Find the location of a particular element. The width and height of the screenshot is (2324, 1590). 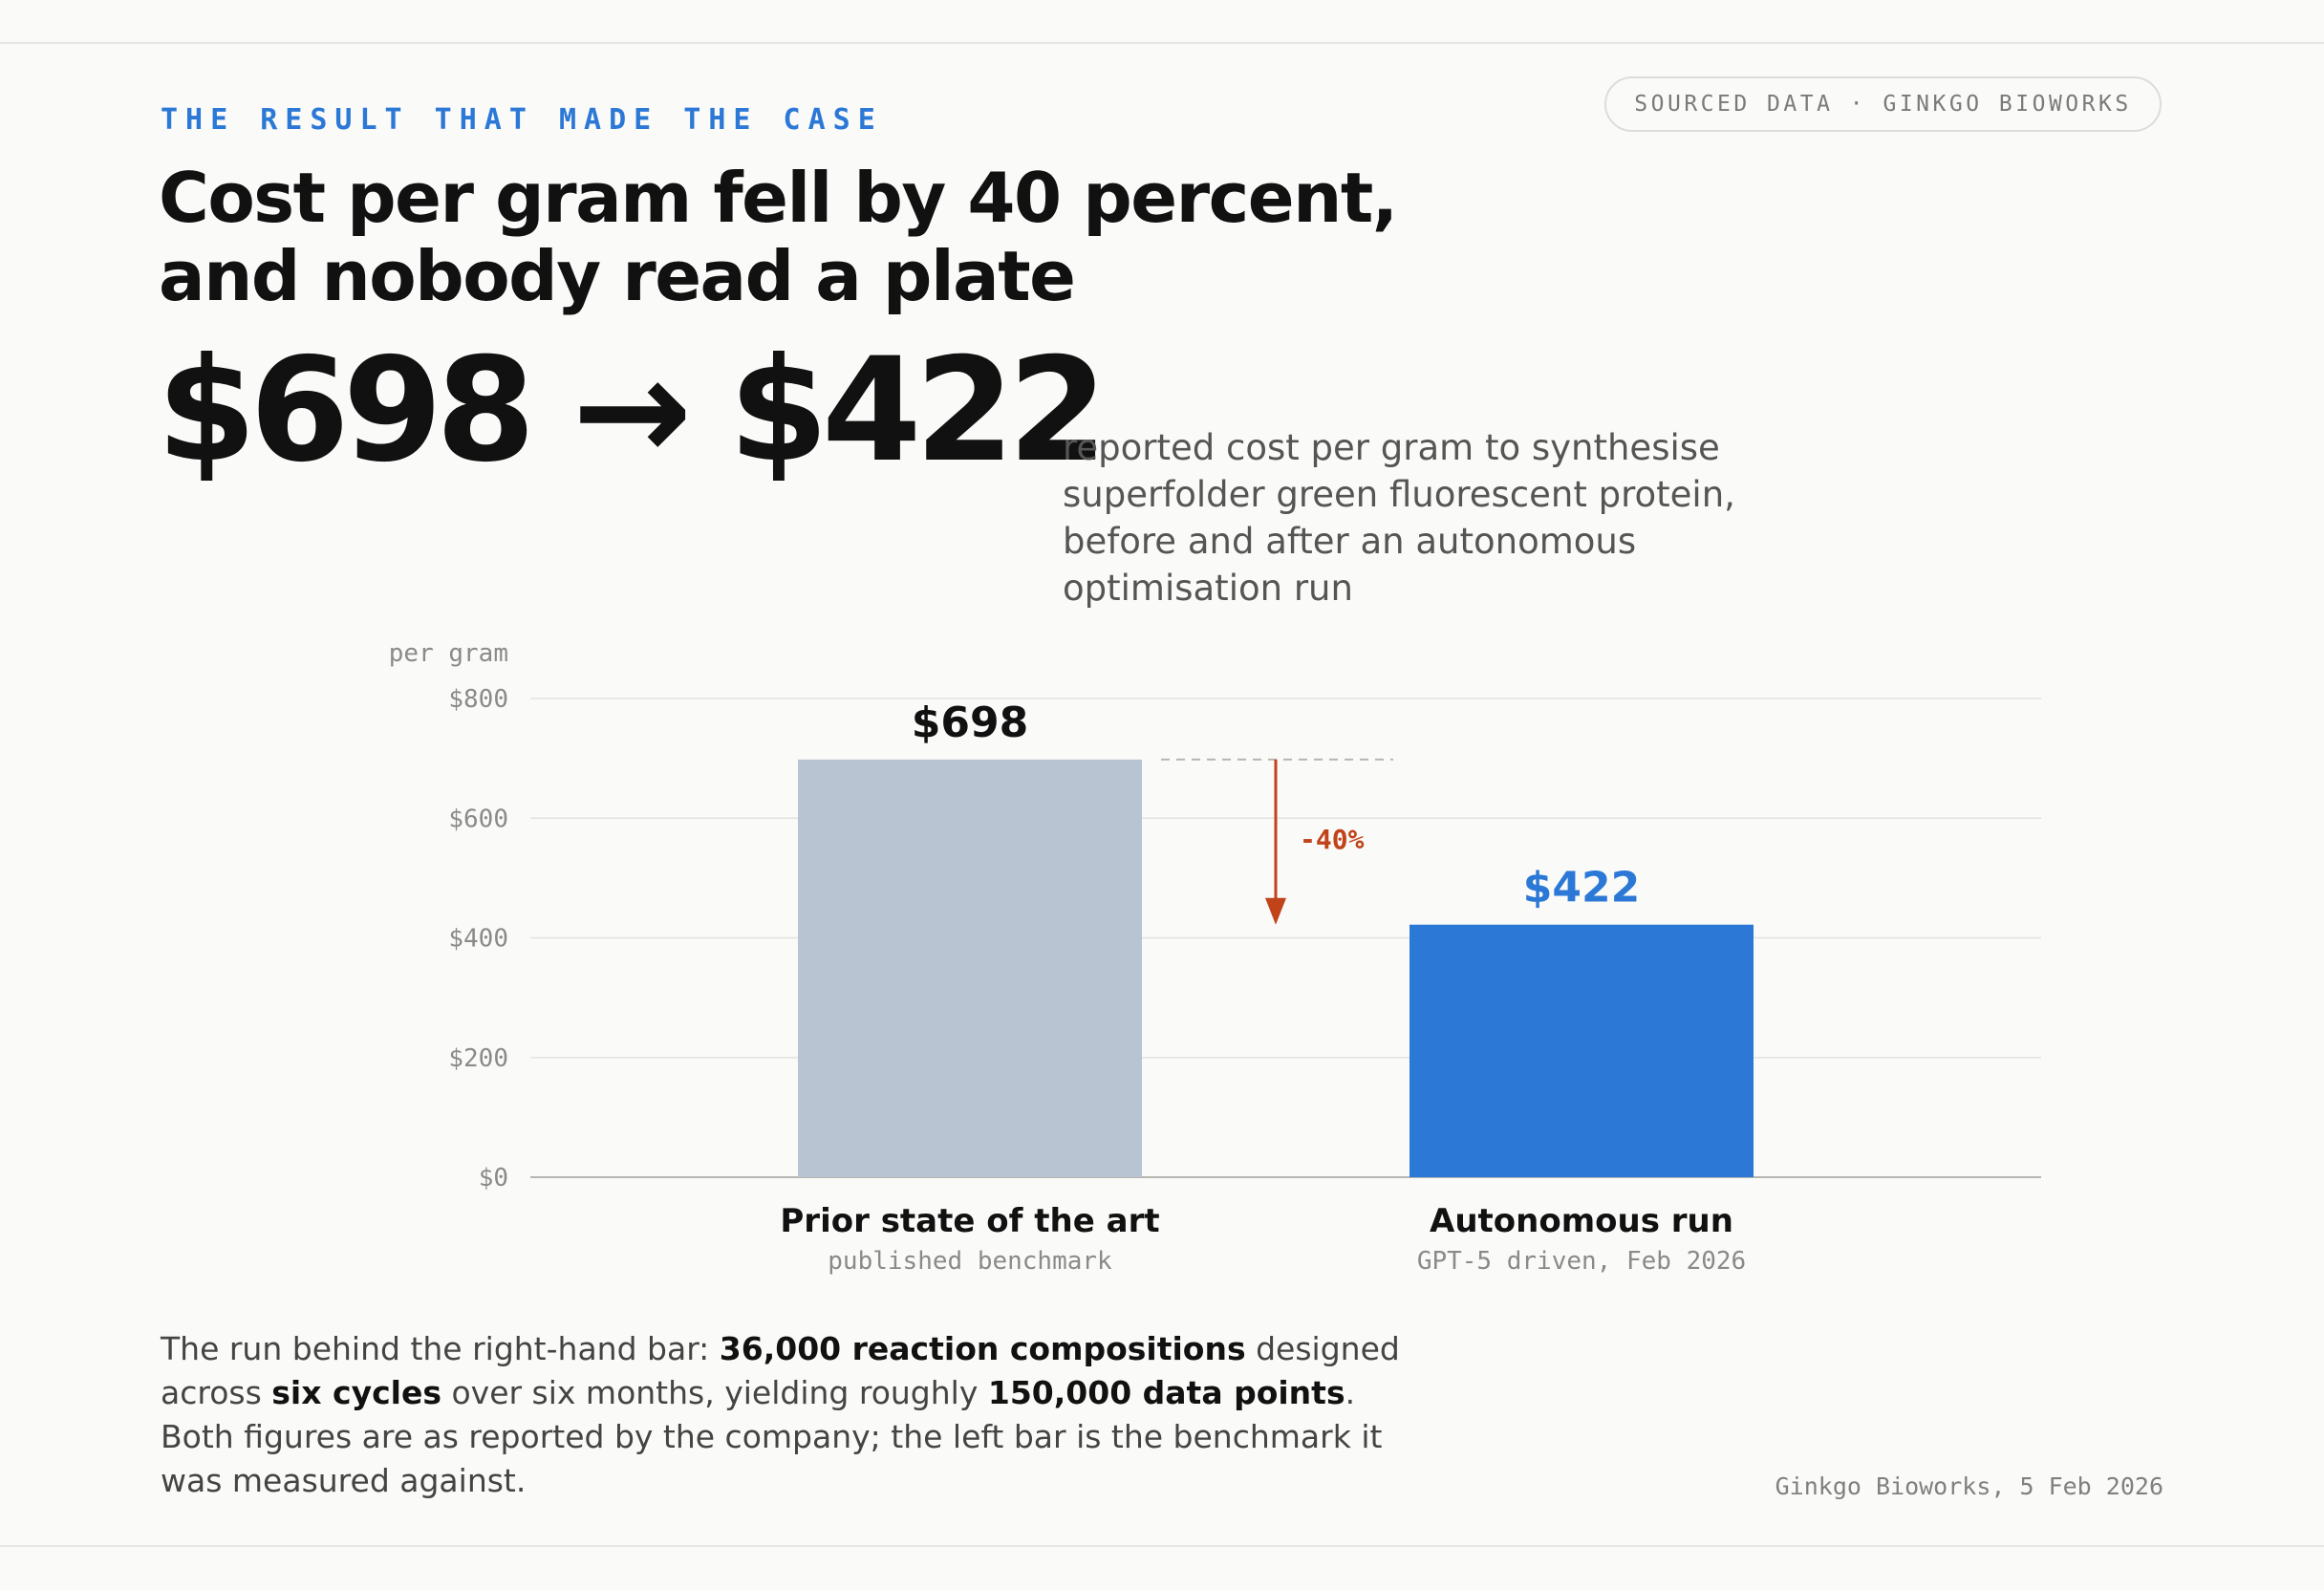

big-number: $698 → $422 is located at coordinates (632, 410).